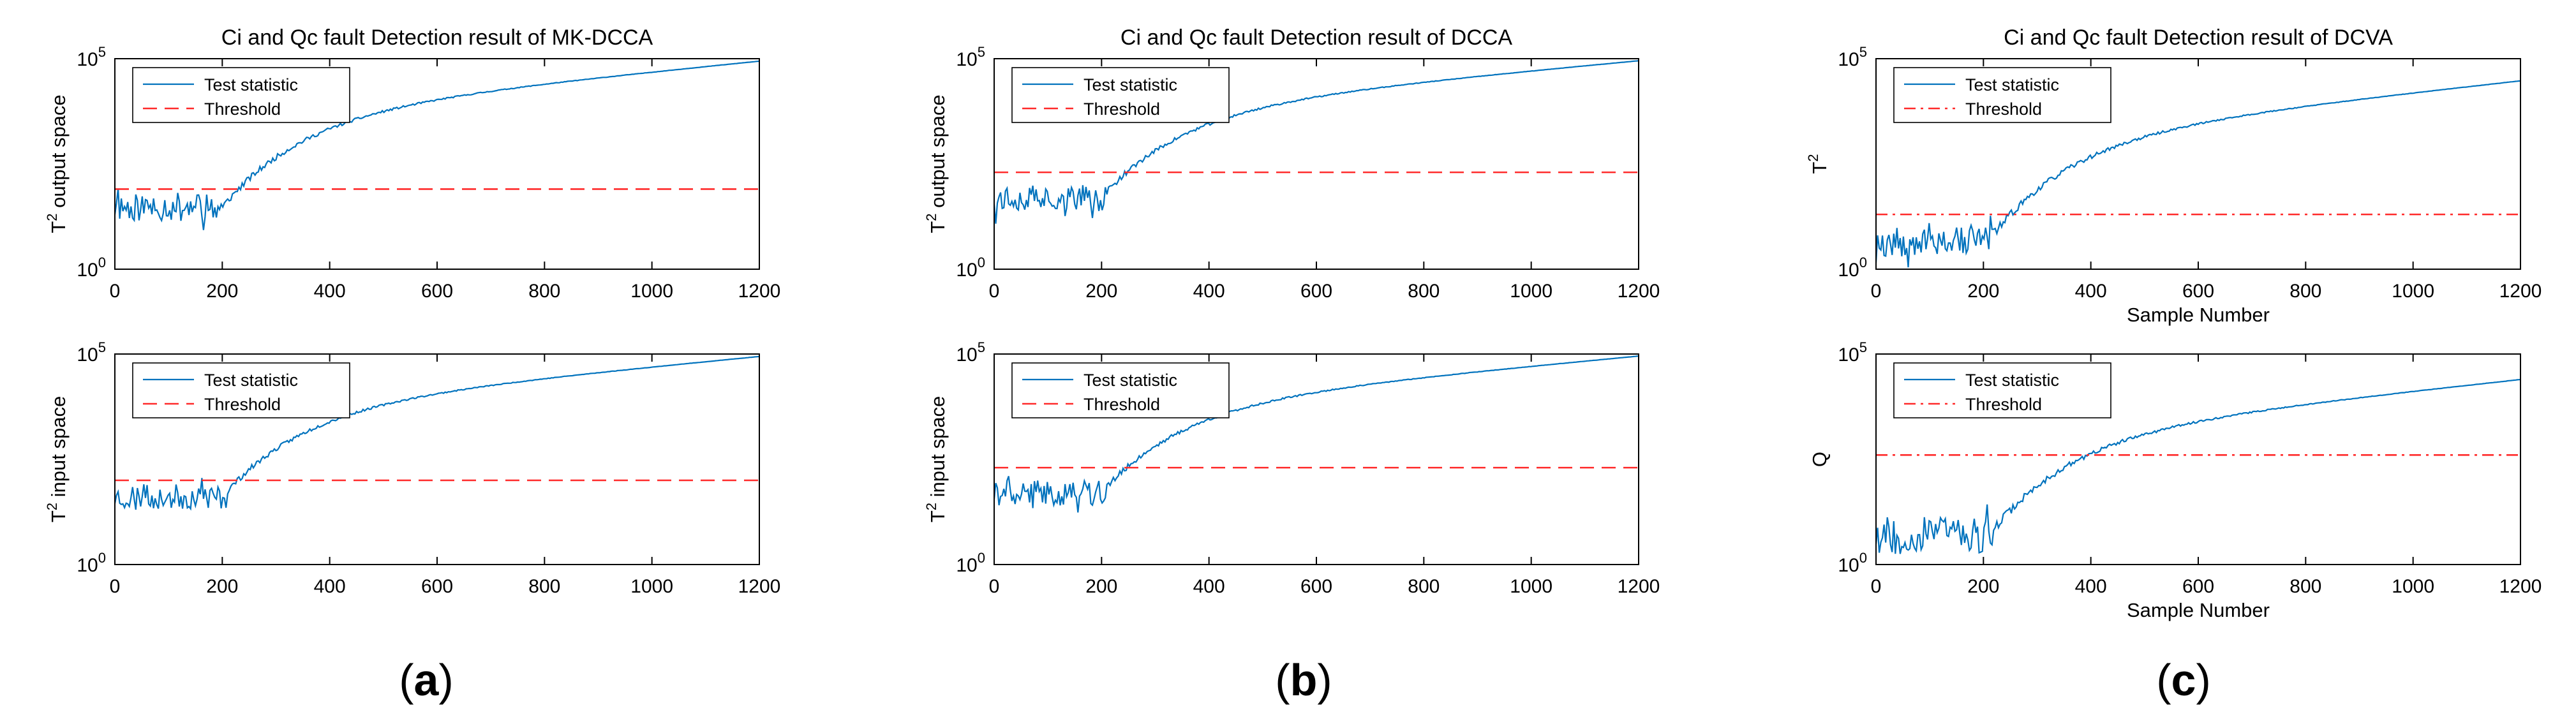  I want to click on panel-label-a: (a), so click(426, 680).